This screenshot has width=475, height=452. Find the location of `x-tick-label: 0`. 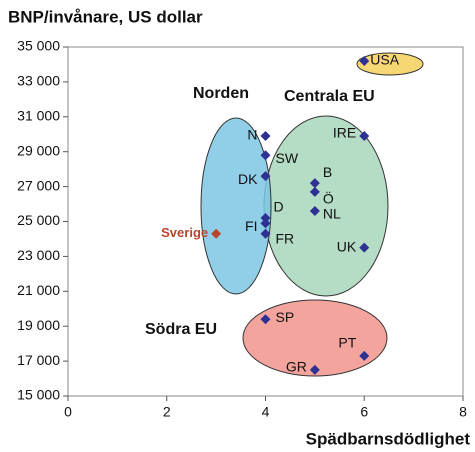

x-tick-label: 0 is located at coordinates (68, 412).